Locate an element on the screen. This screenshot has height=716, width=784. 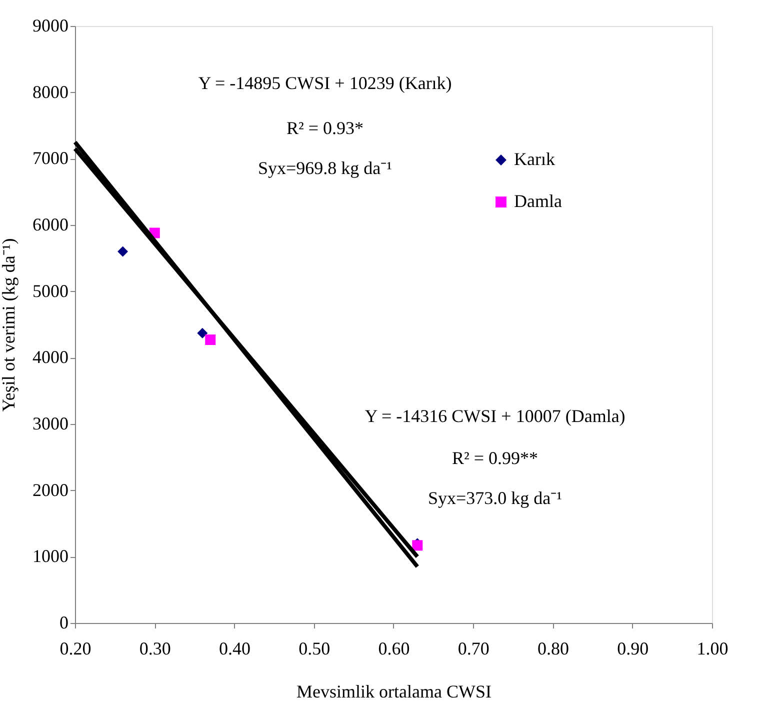
y-tick-label: 4000 is located at coordinates (50, 357).